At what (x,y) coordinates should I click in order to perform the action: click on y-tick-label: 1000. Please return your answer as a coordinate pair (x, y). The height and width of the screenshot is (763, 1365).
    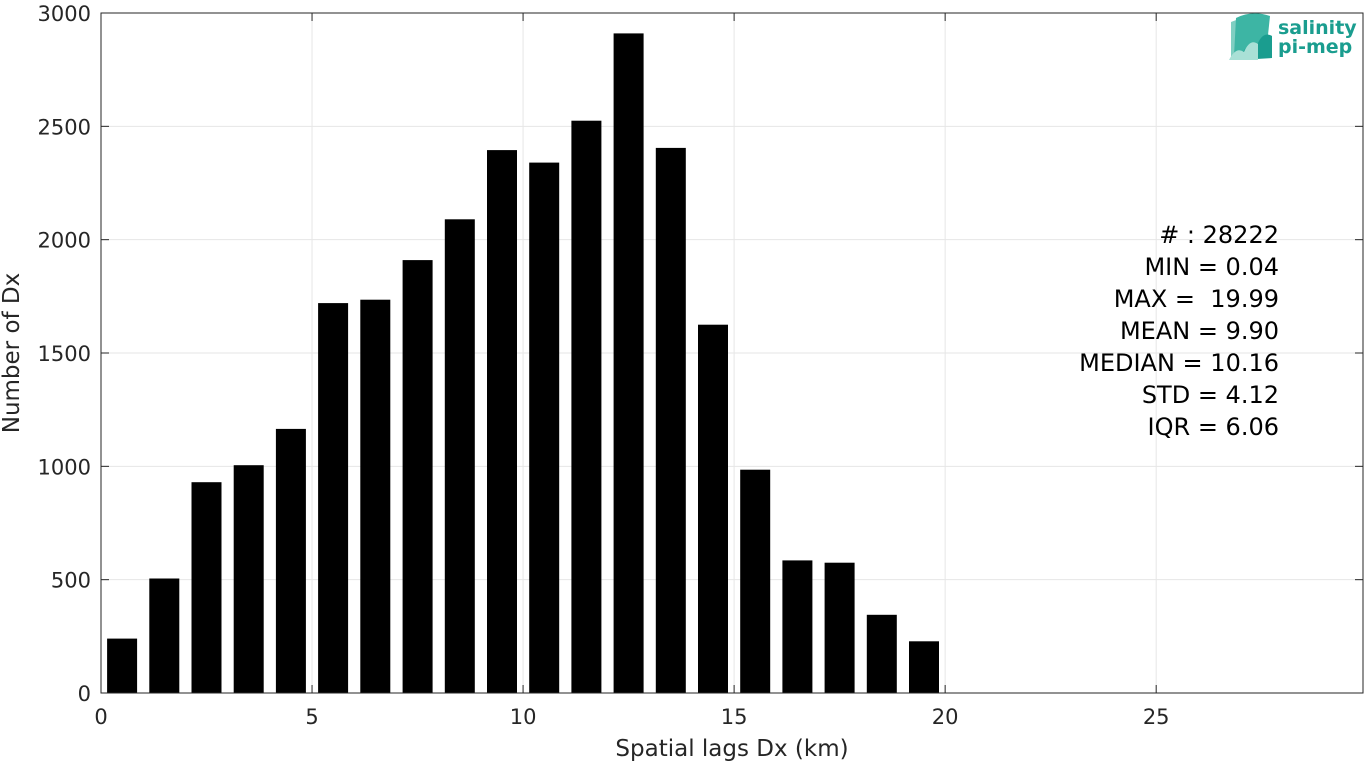
    Looking at the image, I should click on (64, 467).